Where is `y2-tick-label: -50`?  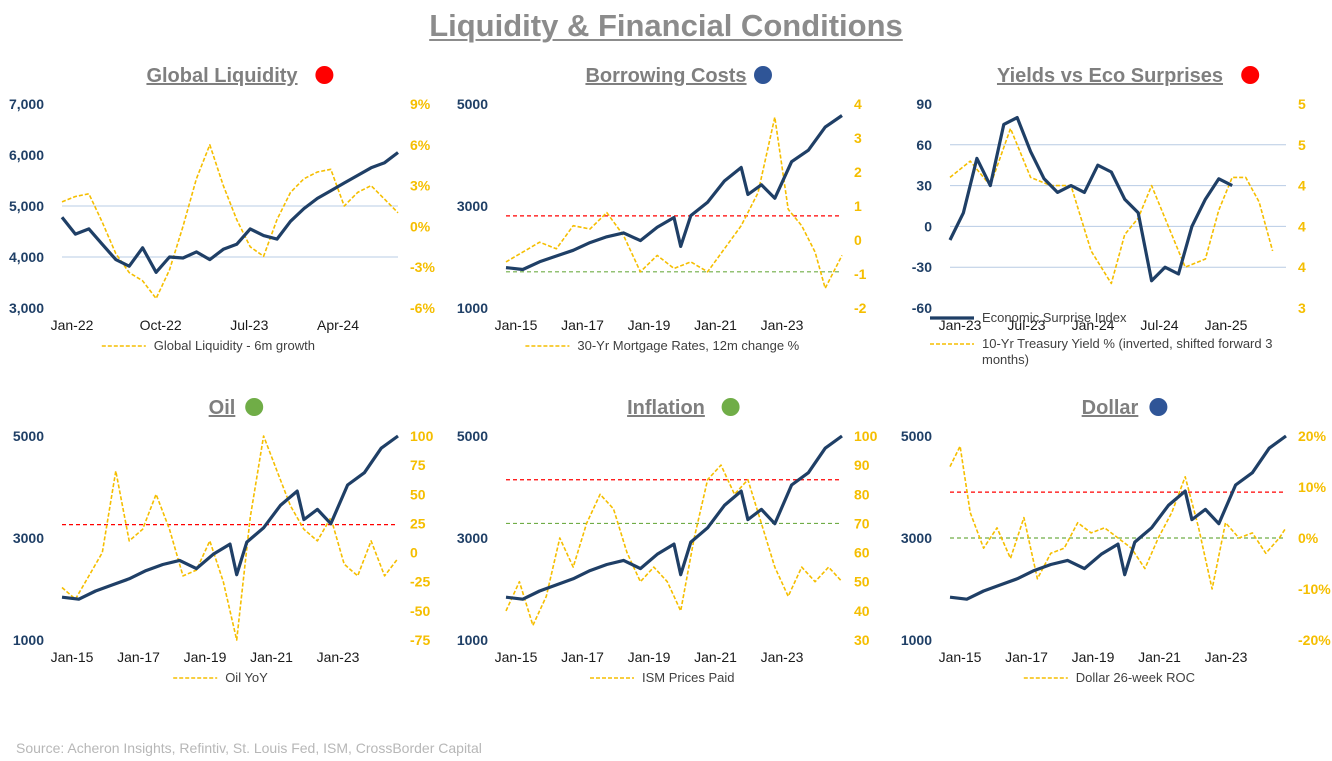
y2-tick-label: -50 is located at coordinates (420, 611).